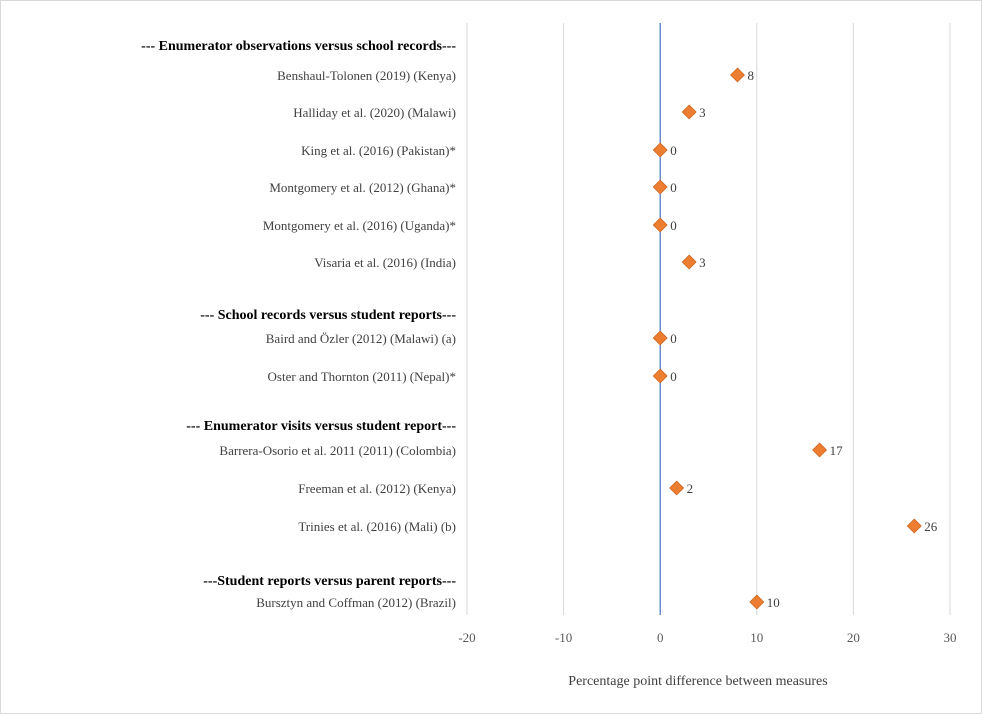 This screenshot has height=715, width=982. What do you see at coordinates (377, 488) in the screenshot?
I see `study-label: Freeman et al. (2012) (Kenya)` at bounding box center [377, 488].